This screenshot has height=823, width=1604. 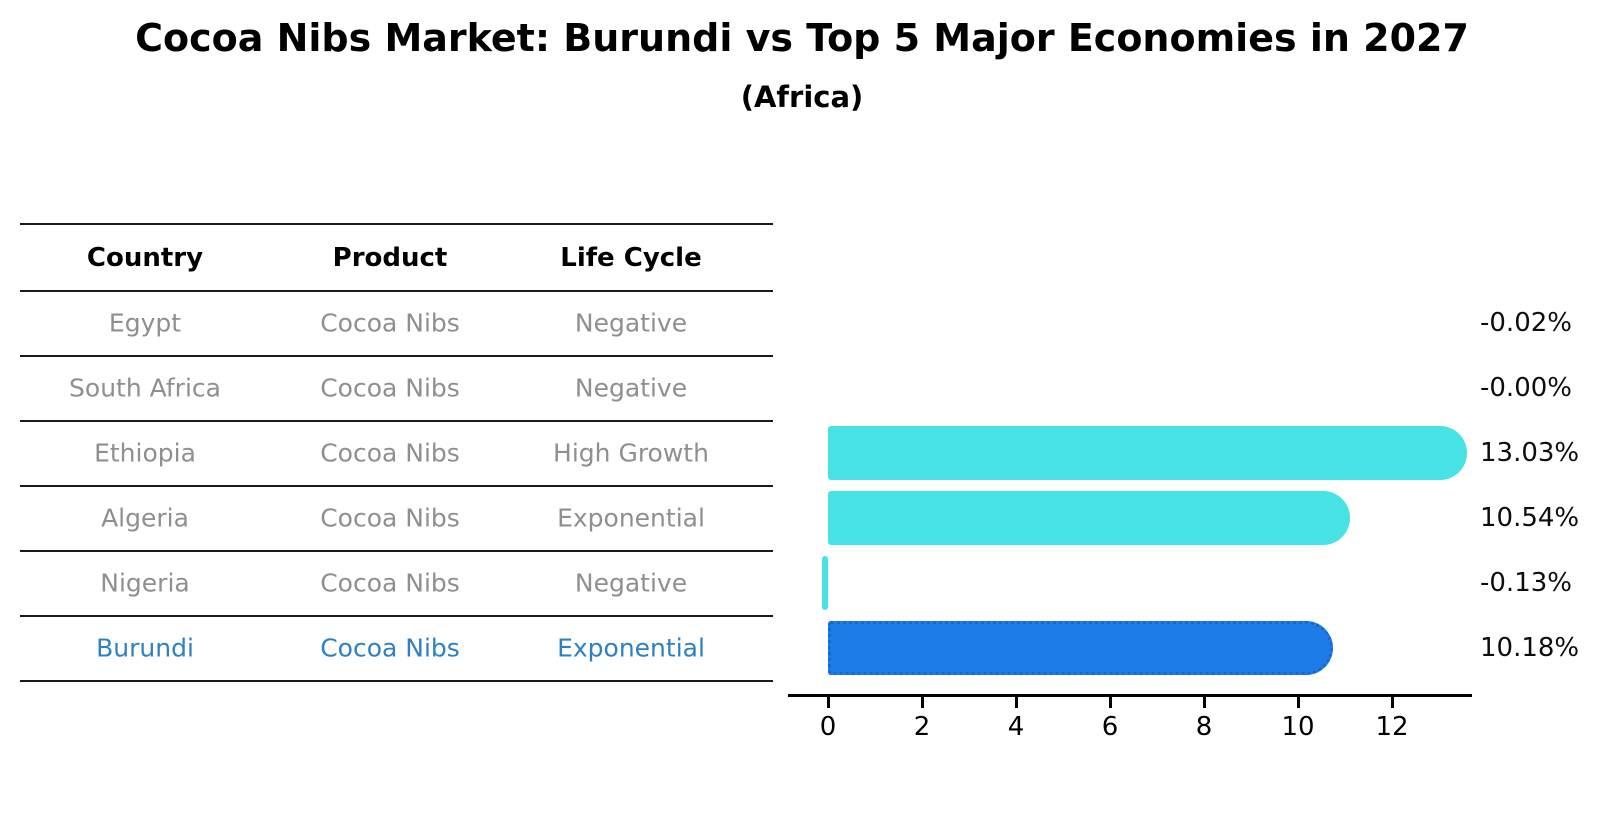 I want to click on cell-country: Burundi, so click(x=145, y=647).